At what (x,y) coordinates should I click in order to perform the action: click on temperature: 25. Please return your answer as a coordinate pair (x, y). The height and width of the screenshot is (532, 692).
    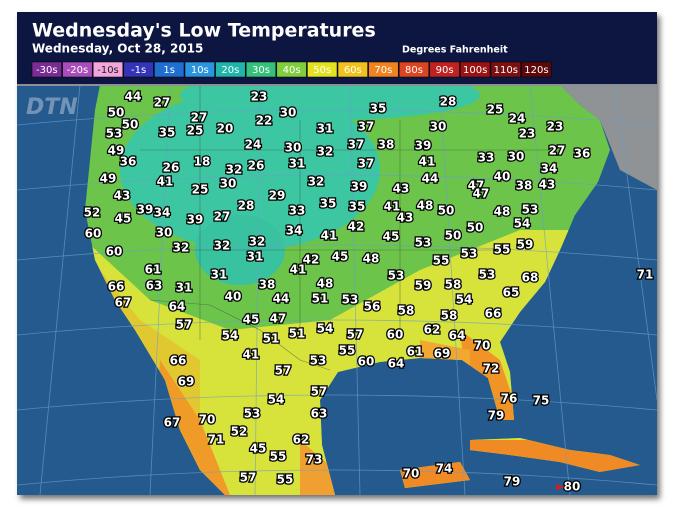
    Looking at the image, I should click on (200, 190).